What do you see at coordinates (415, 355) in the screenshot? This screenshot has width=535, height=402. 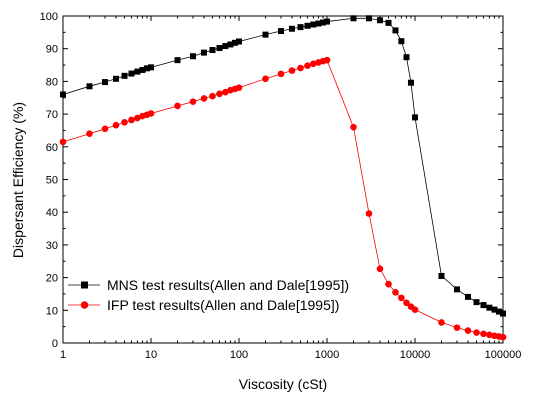 I see `x-tick-label: 10000` at bounding box center [415, 355].